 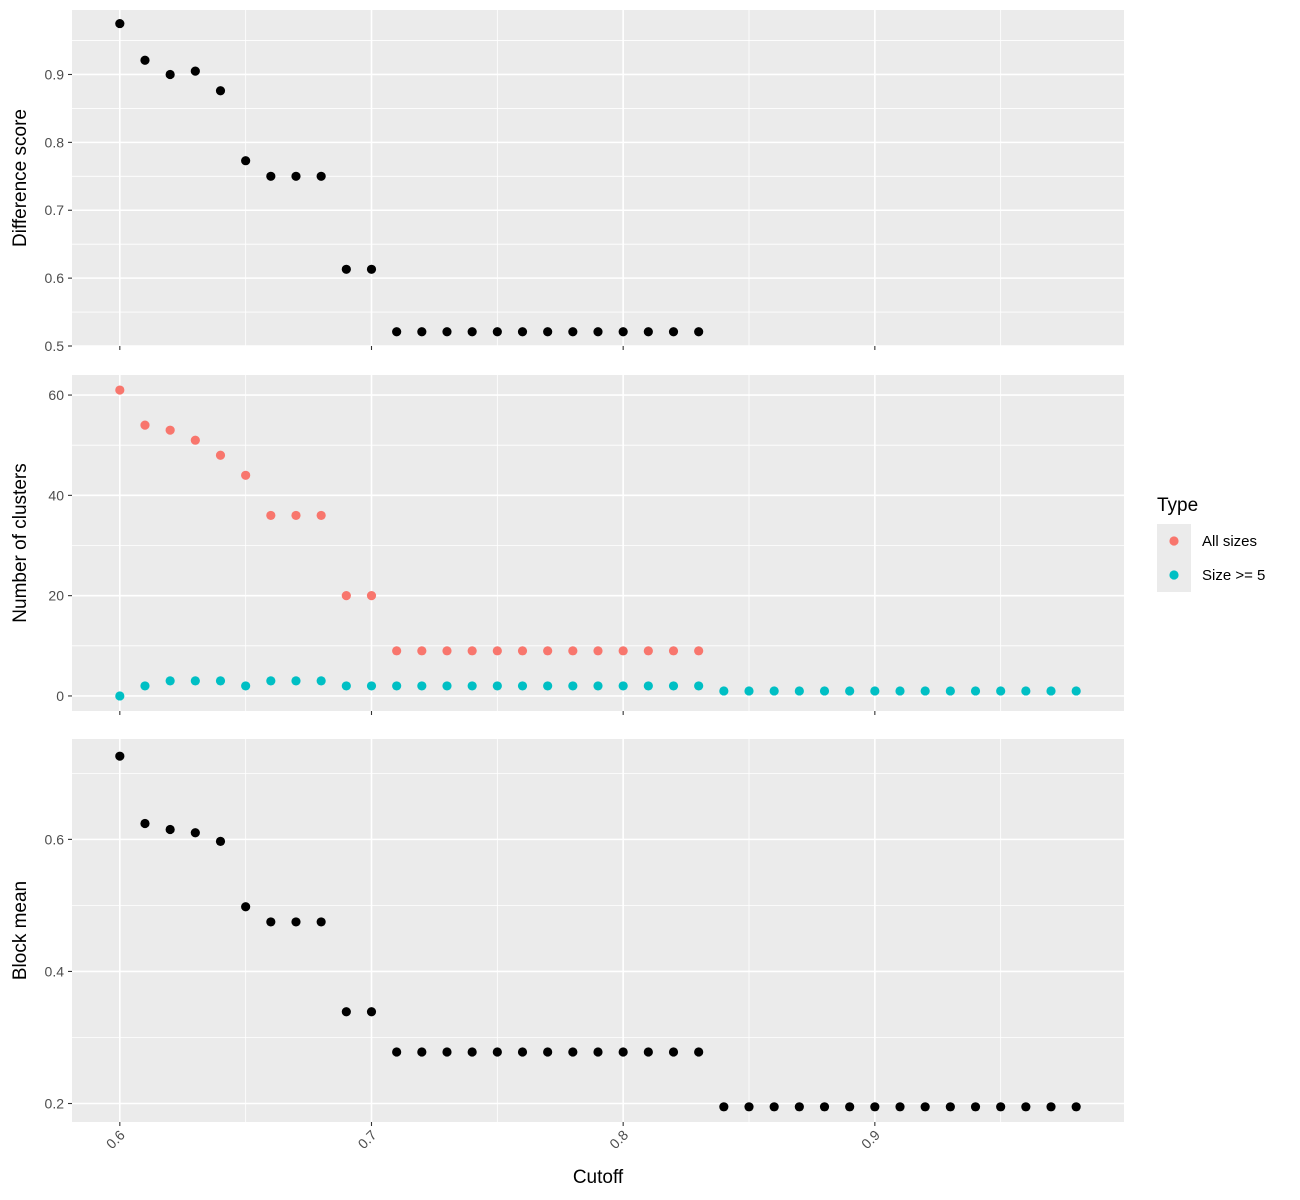 I want to click on y-tick-label: 0.7, so click(x=55, y=210).